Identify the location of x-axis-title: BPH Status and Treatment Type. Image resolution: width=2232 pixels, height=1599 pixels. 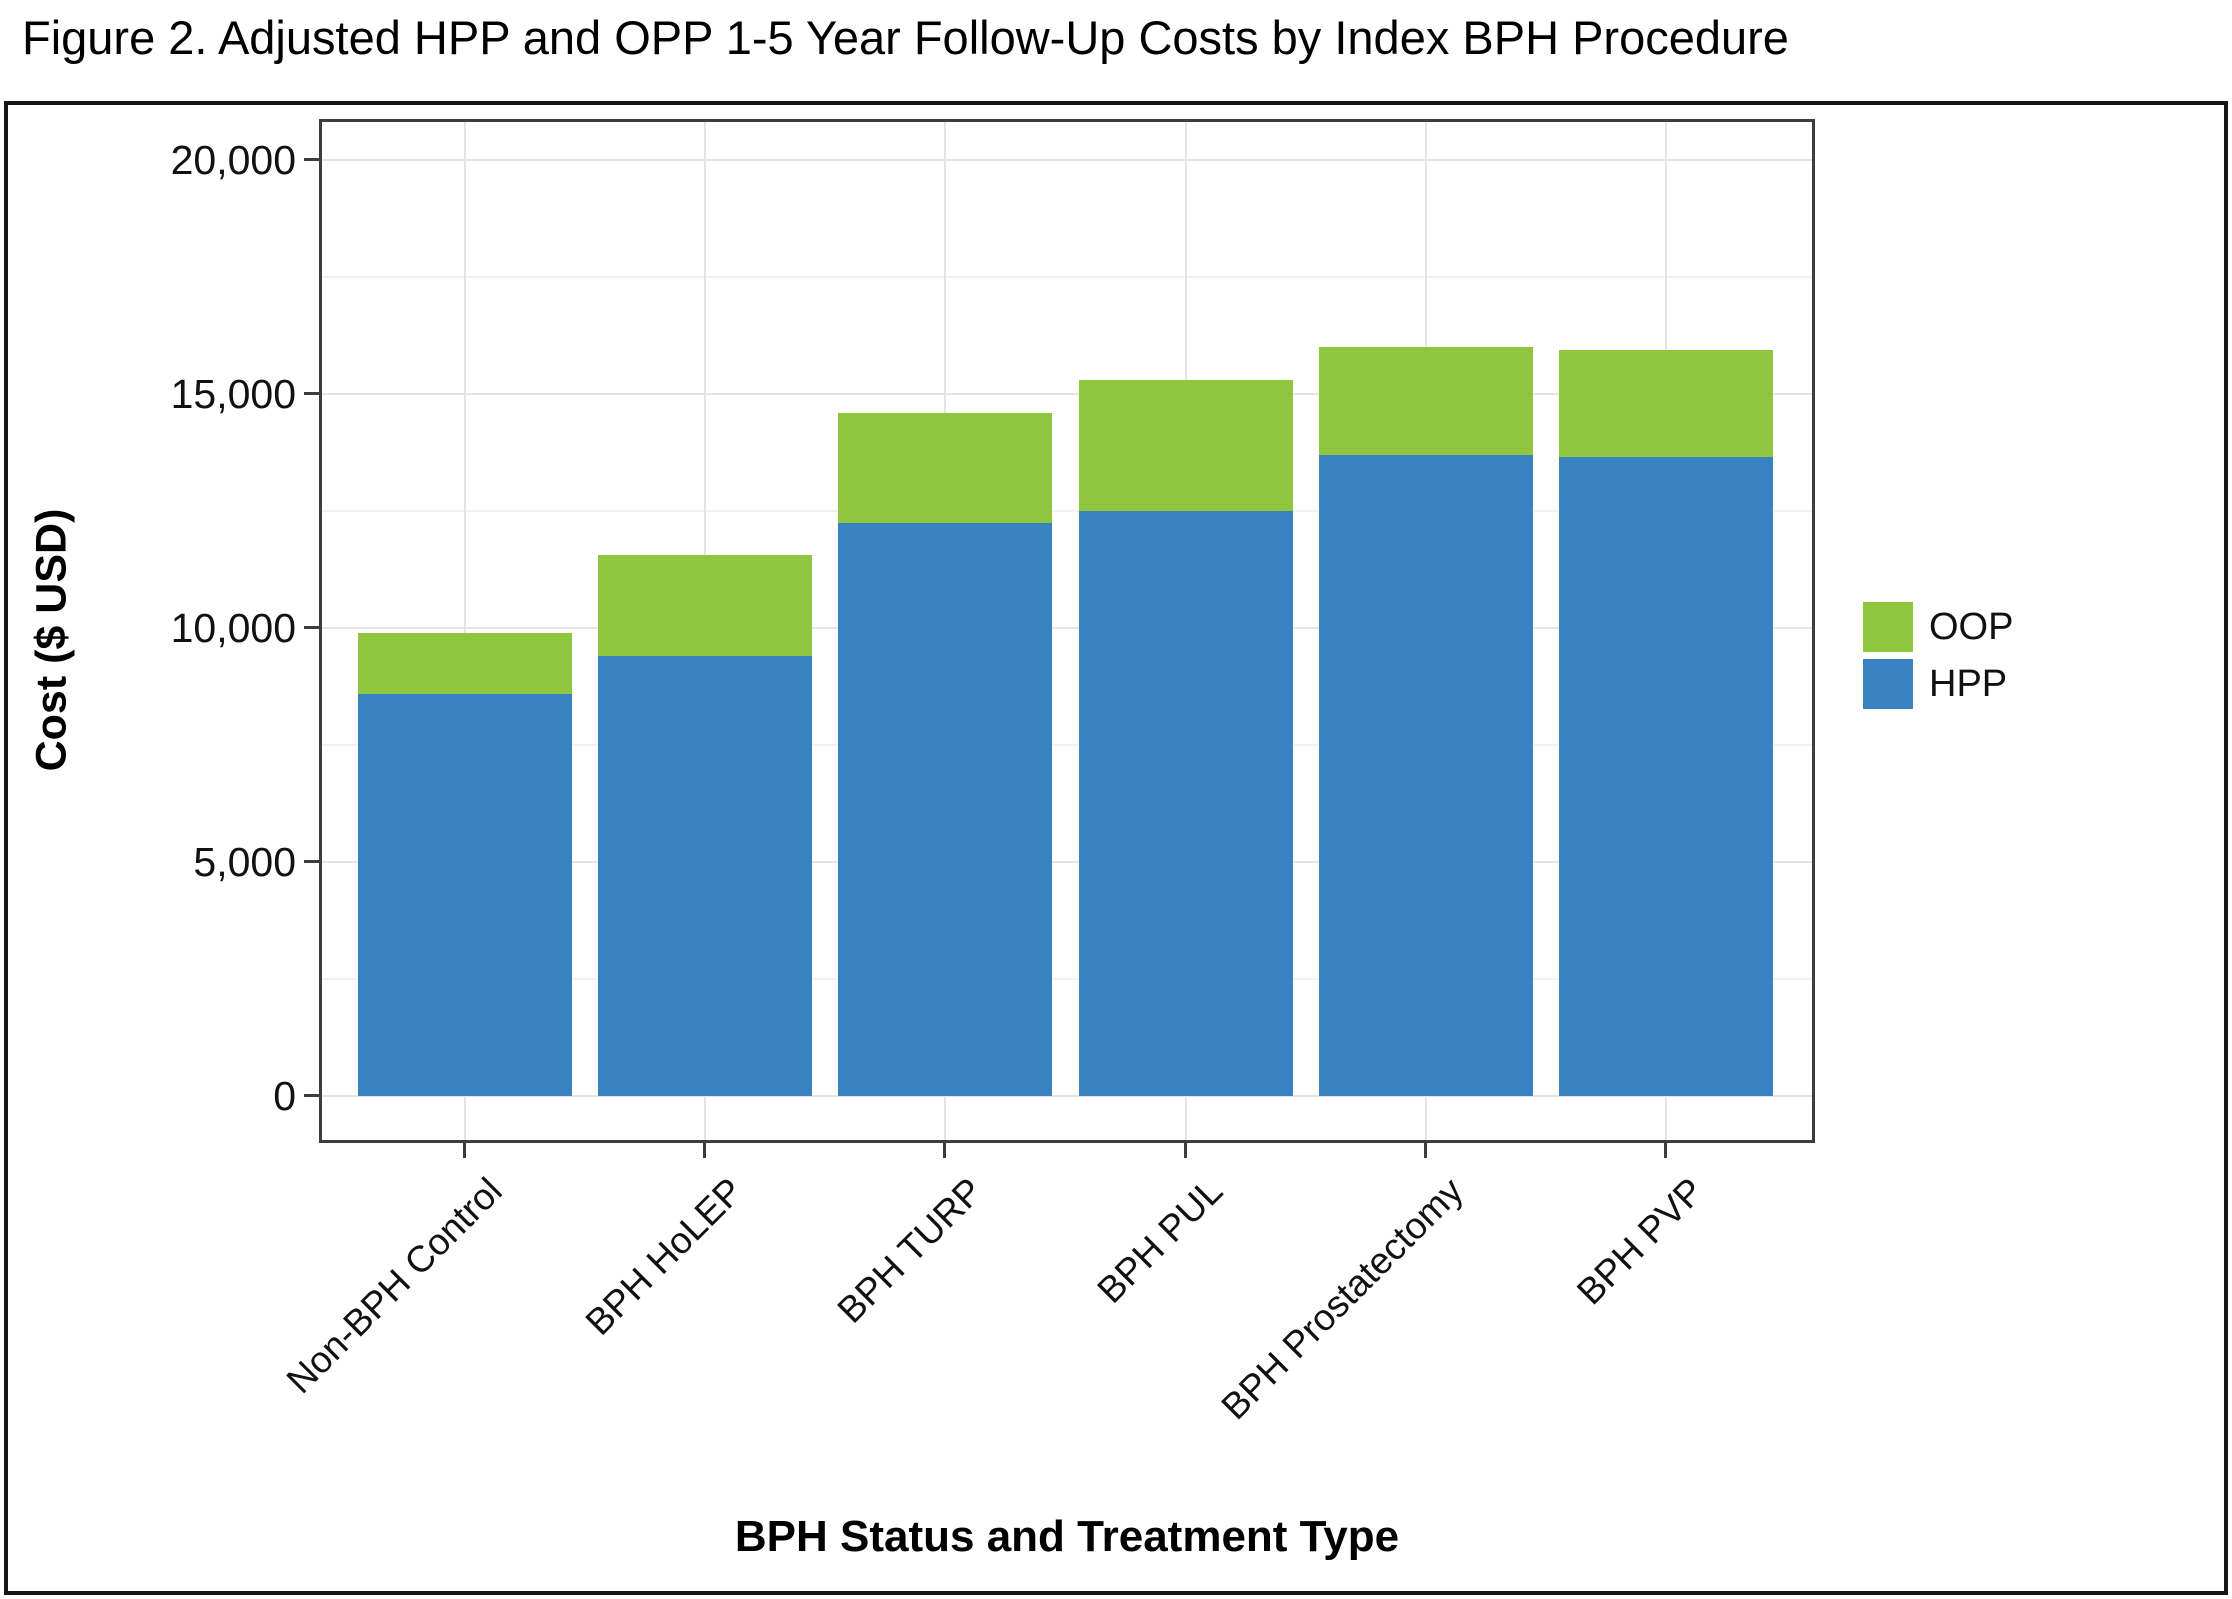
(1067, 1536).